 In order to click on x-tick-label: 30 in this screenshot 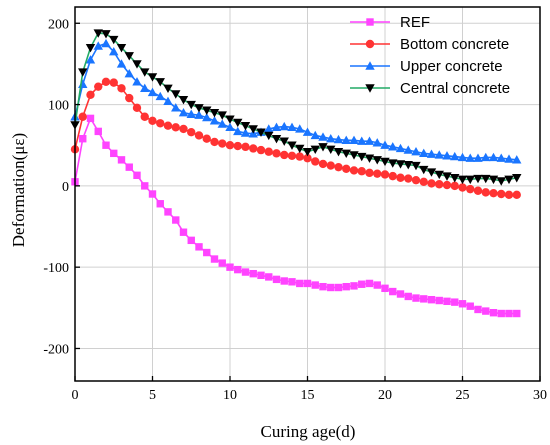, I will do `click(540, 395)`.